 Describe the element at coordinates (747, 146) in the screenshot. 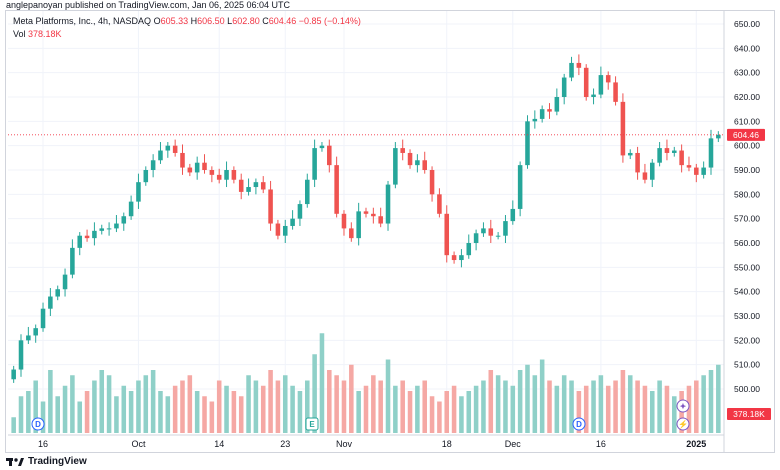

I see `y-tick-label: 600.00` at that location.